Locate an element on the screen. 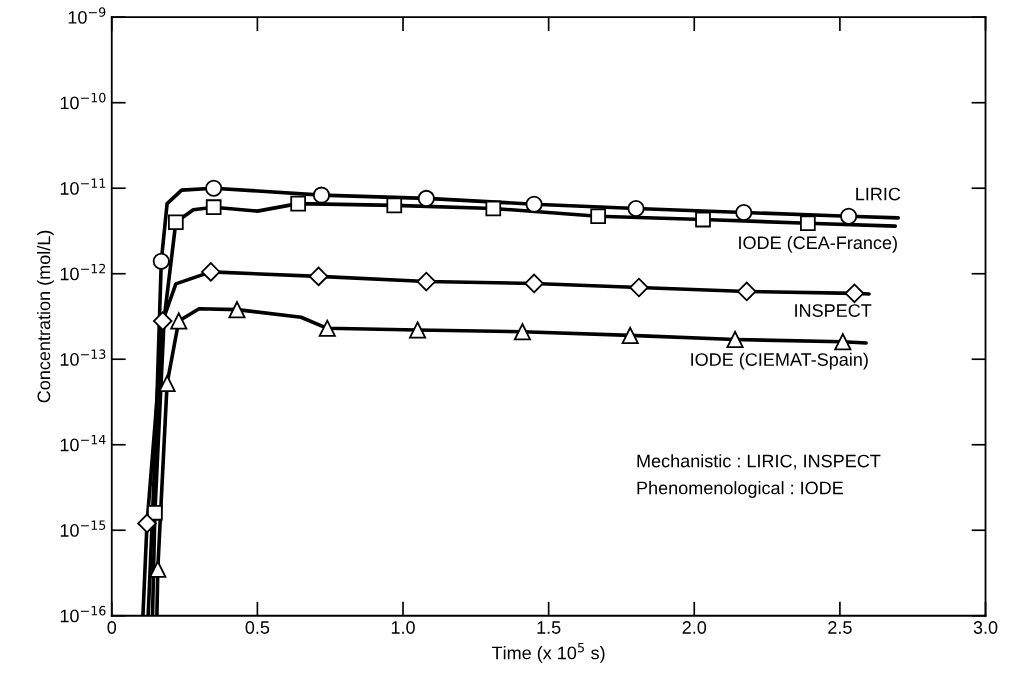 This screenshot has width=1016, height=688. y-tick-label: 10$^{−9}$ is located at coordinates (87, 15).